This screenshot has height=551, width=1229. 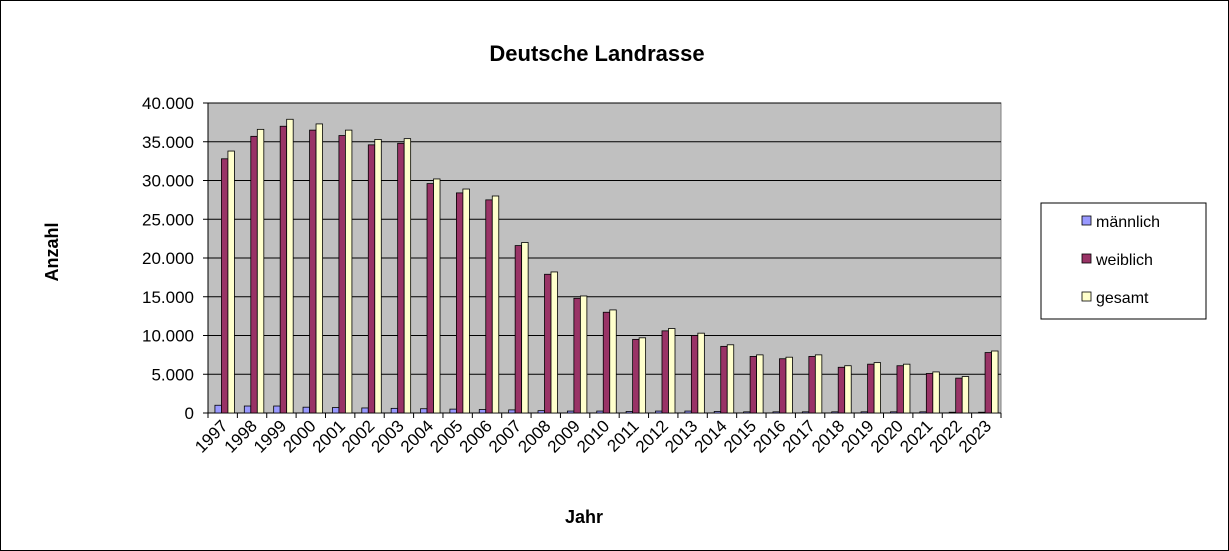 I want to click on bar-männlich-2007, so click(x=512, y=411).